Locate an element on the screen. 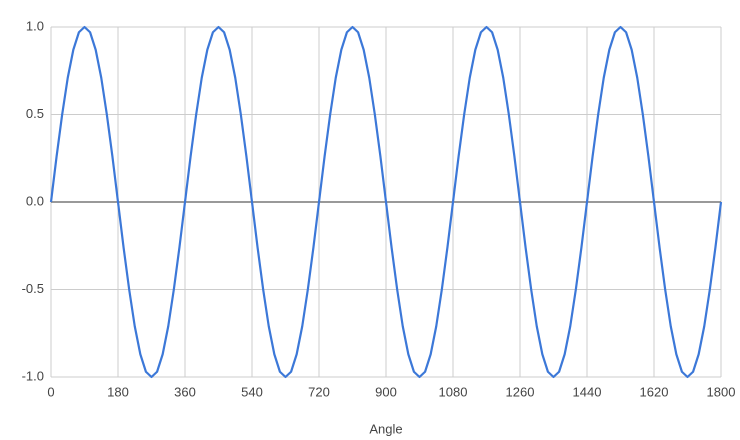 This screenshot has height=440, width=740. x-tick-label: 1260 is located at coordinates (520, 391).